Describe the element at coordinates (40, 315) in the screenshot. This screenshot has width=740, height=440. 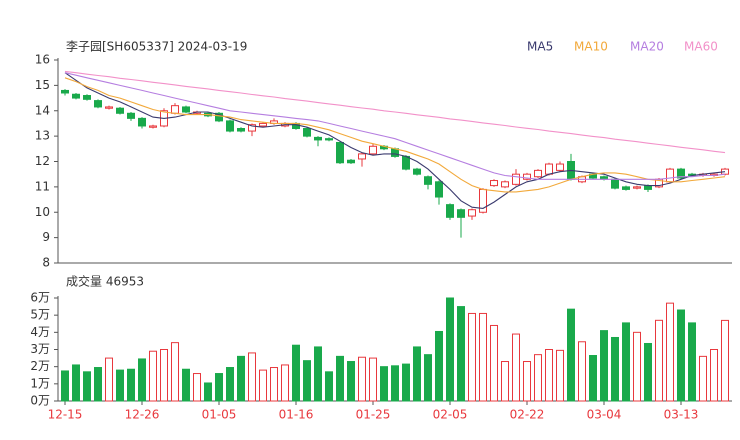
I see `volume-tick-label: 5万` at that location.